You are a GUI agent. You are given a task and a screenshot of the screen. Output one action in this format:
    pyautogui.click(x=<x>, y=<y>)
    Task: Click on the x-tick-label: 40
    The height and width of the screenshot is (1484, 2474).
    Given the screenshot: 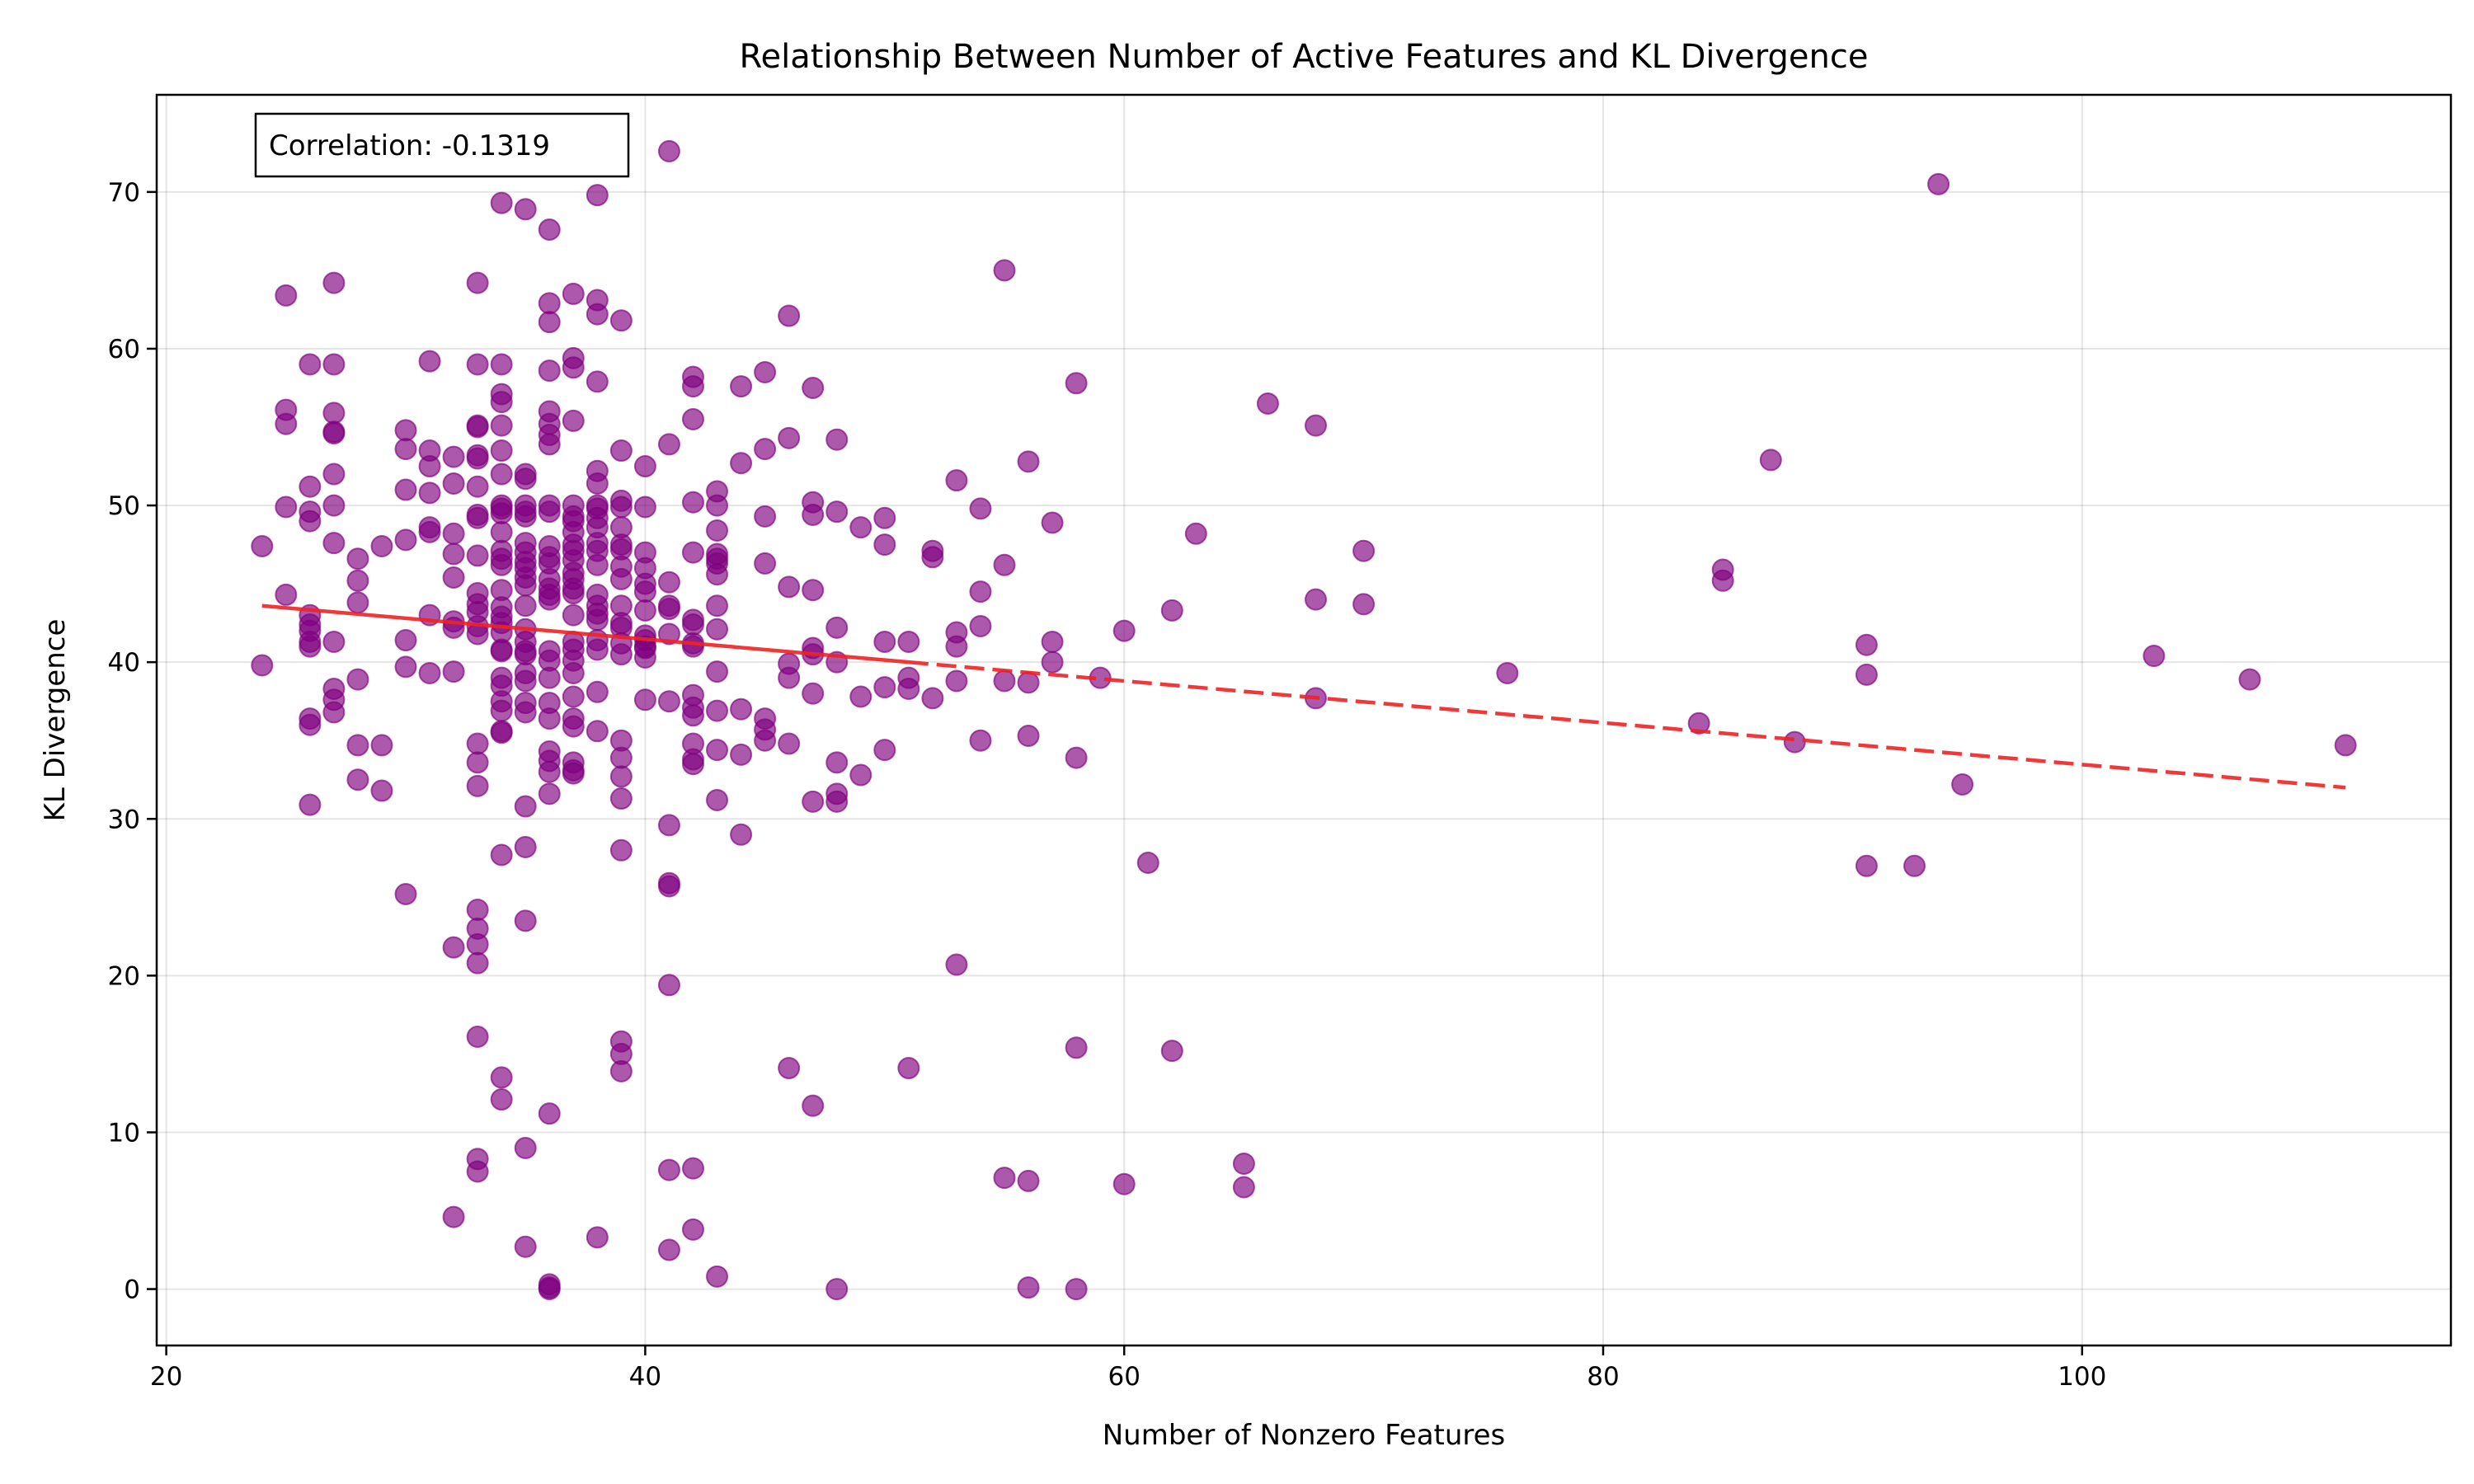 What is the action you would take?
    pyautogui.click(x=645, y=1377)
    